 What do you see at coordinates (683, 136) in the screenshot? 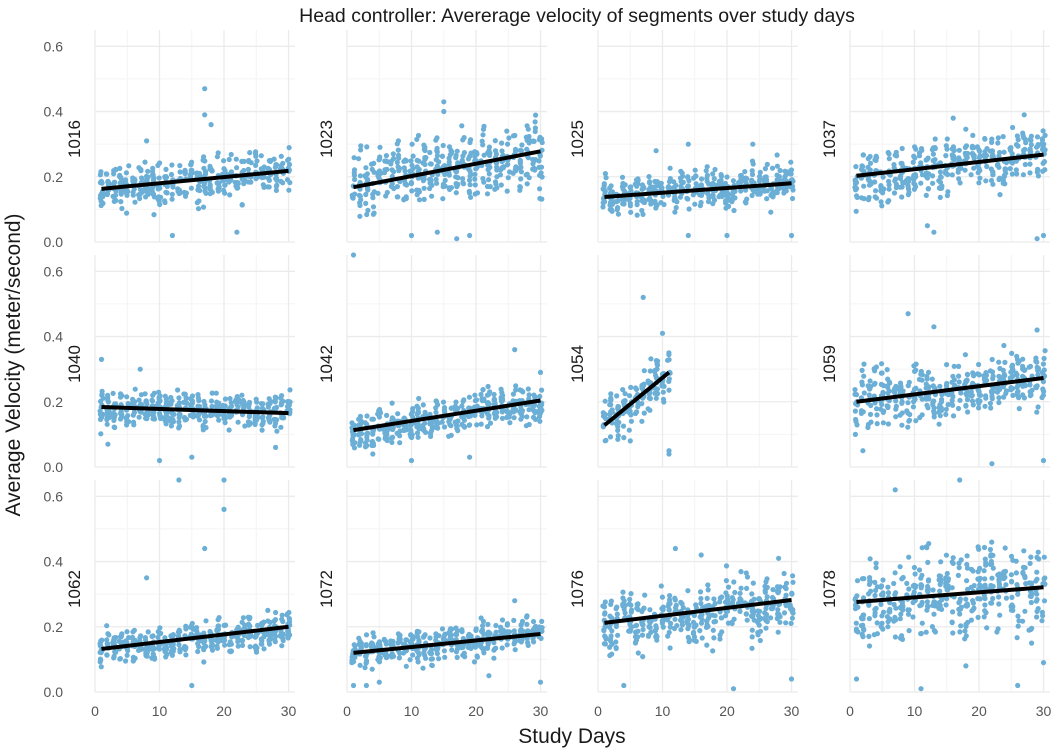
I see `facet-1025: 1025` at bounding box center [683, 136].